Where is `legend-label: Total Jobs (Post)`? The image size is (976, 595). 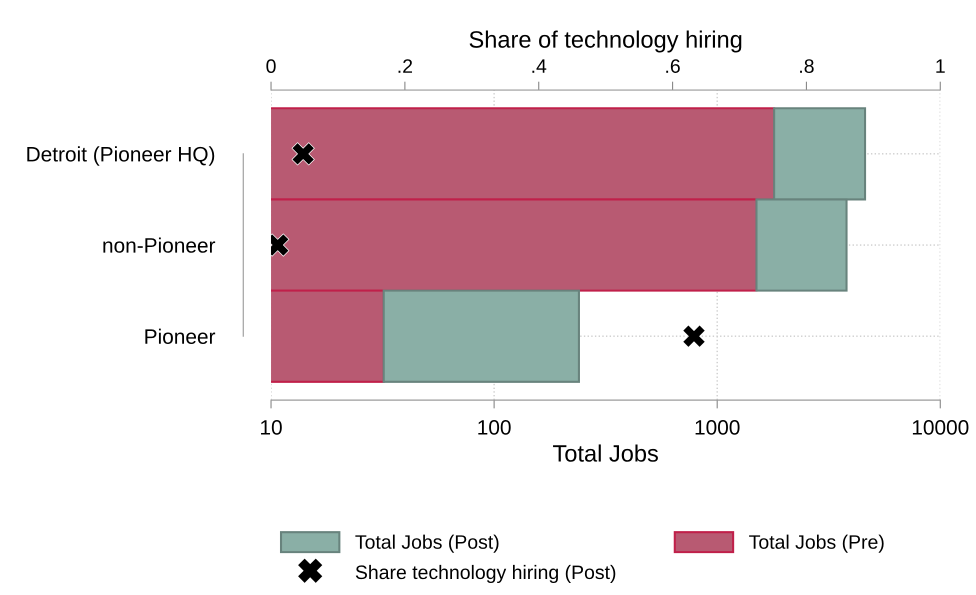
legend-label: Total Jobs (Post) is located at coordinates (426, 543).